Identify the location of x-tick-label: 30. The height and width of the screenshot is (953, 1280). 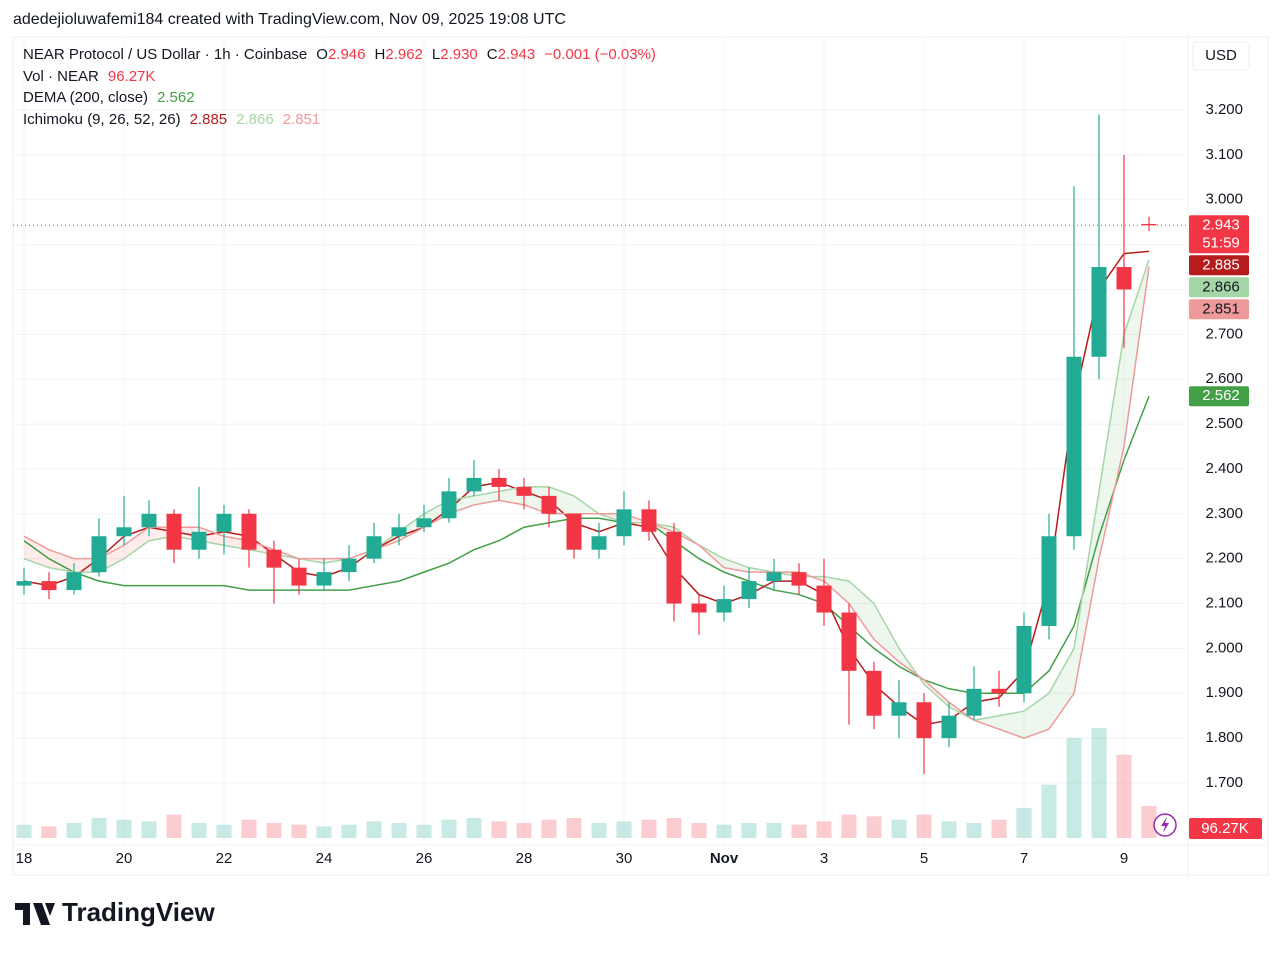
(624, 858).